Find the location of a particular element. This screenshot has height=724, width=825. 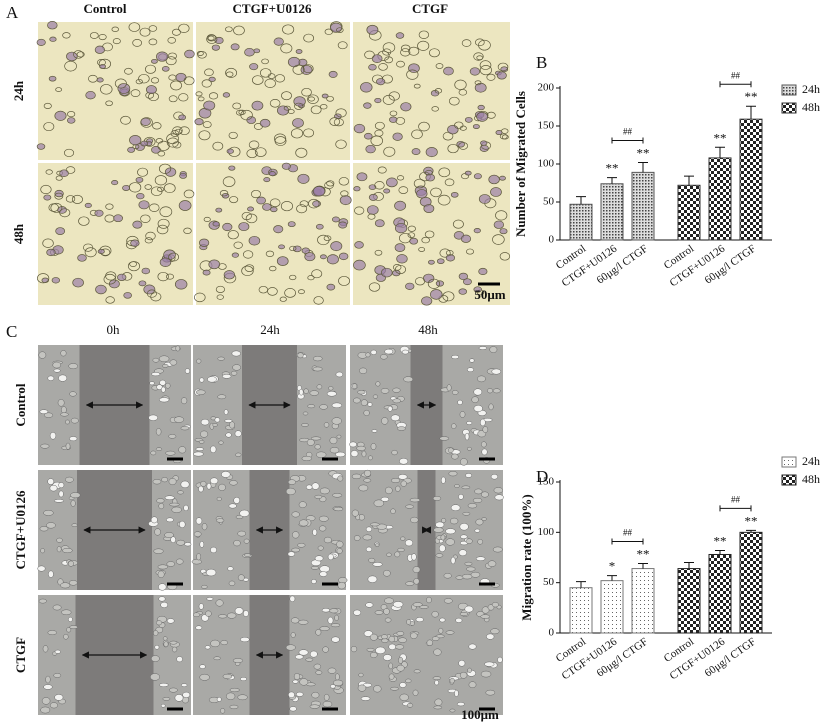

column-label: 24h is located at coordinates (270, 329).